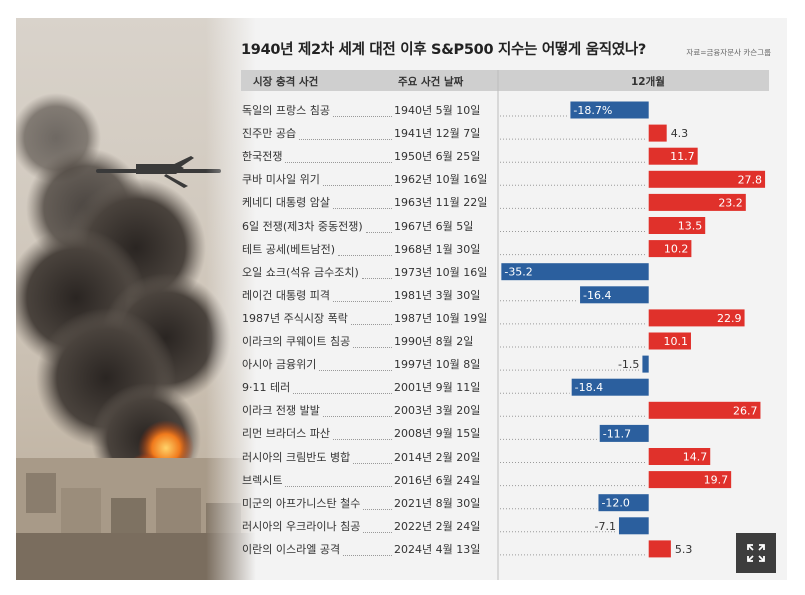  Describe the element at coordinates (728, 52) in the screenshot. I see `source-note: 자료=금융자문사 카슨그룹` at that location.